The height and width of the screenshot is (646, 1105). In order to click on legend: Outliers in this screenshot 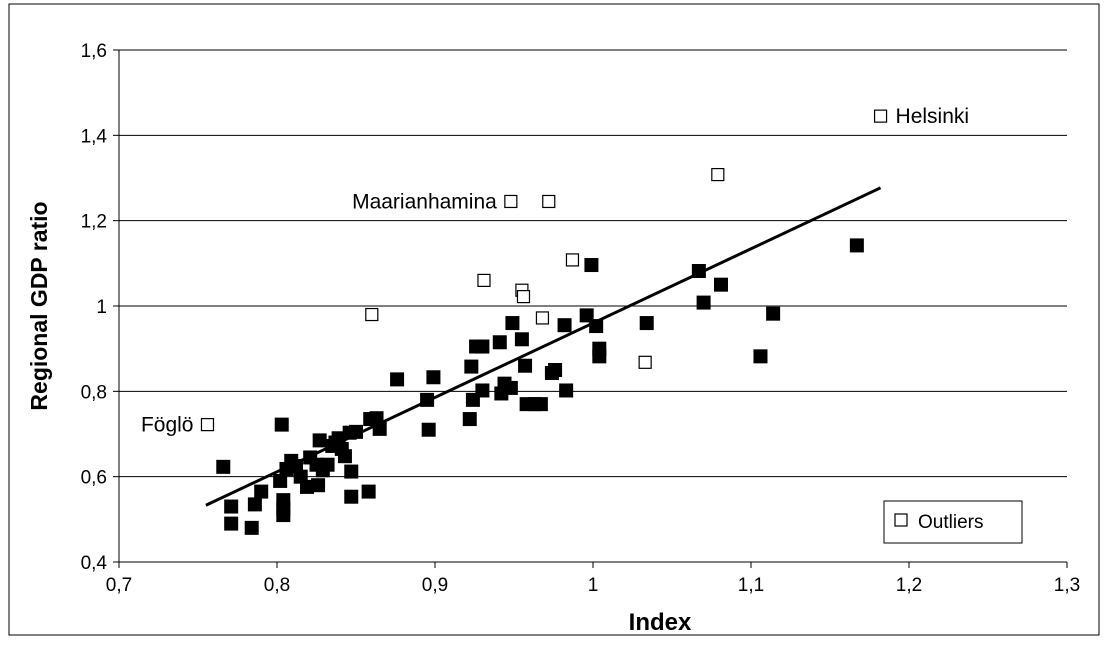, I will do `click(953, 522)`.